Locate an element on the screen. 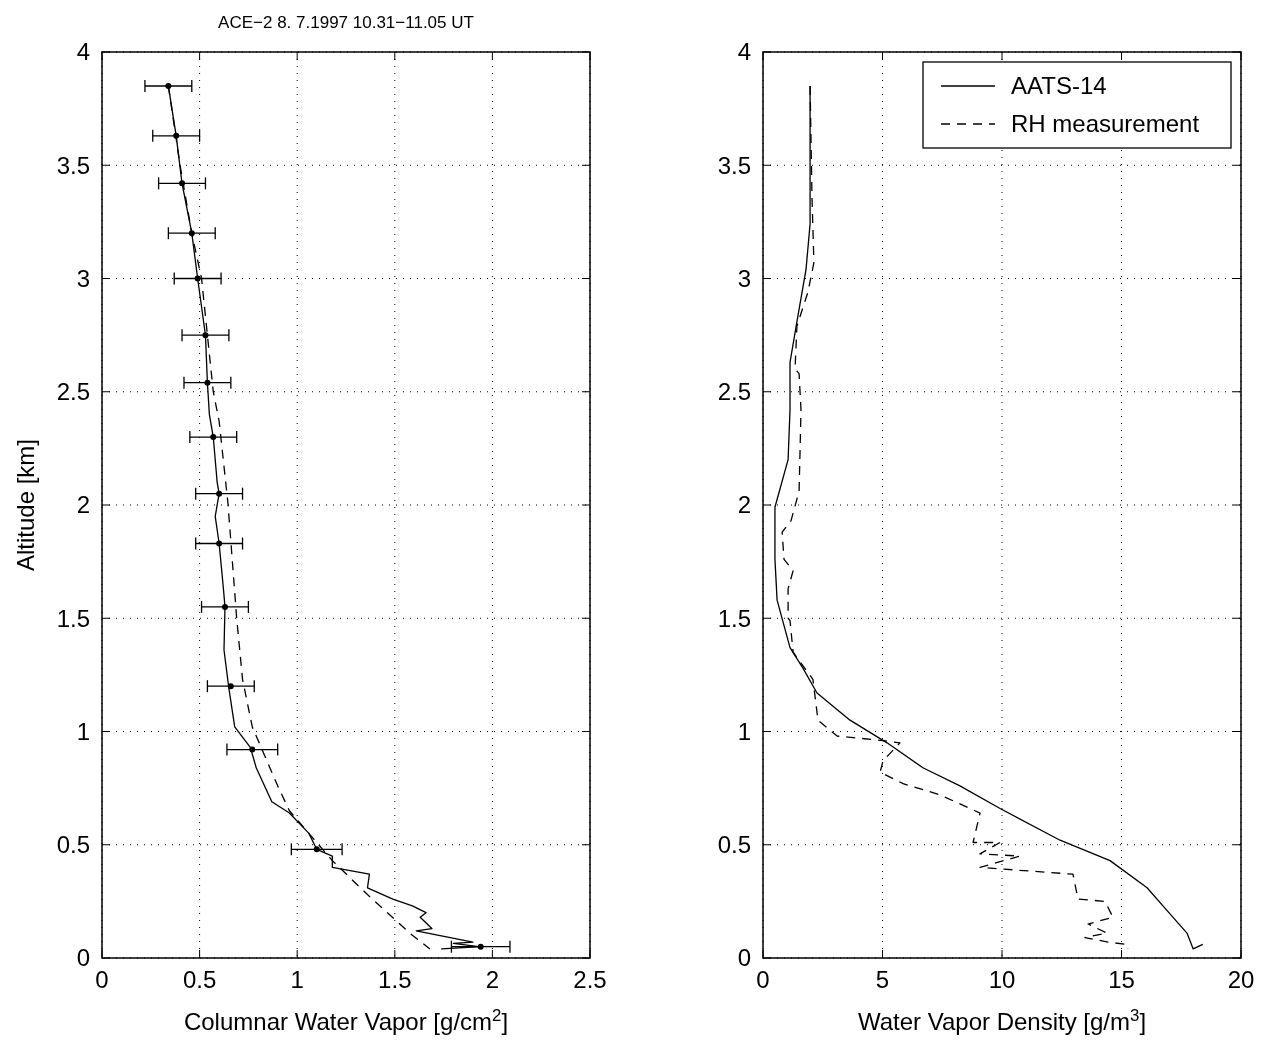 The image size is (1279, 1053). x-tick-label: 1.5 is located at coordinates (395, 979).